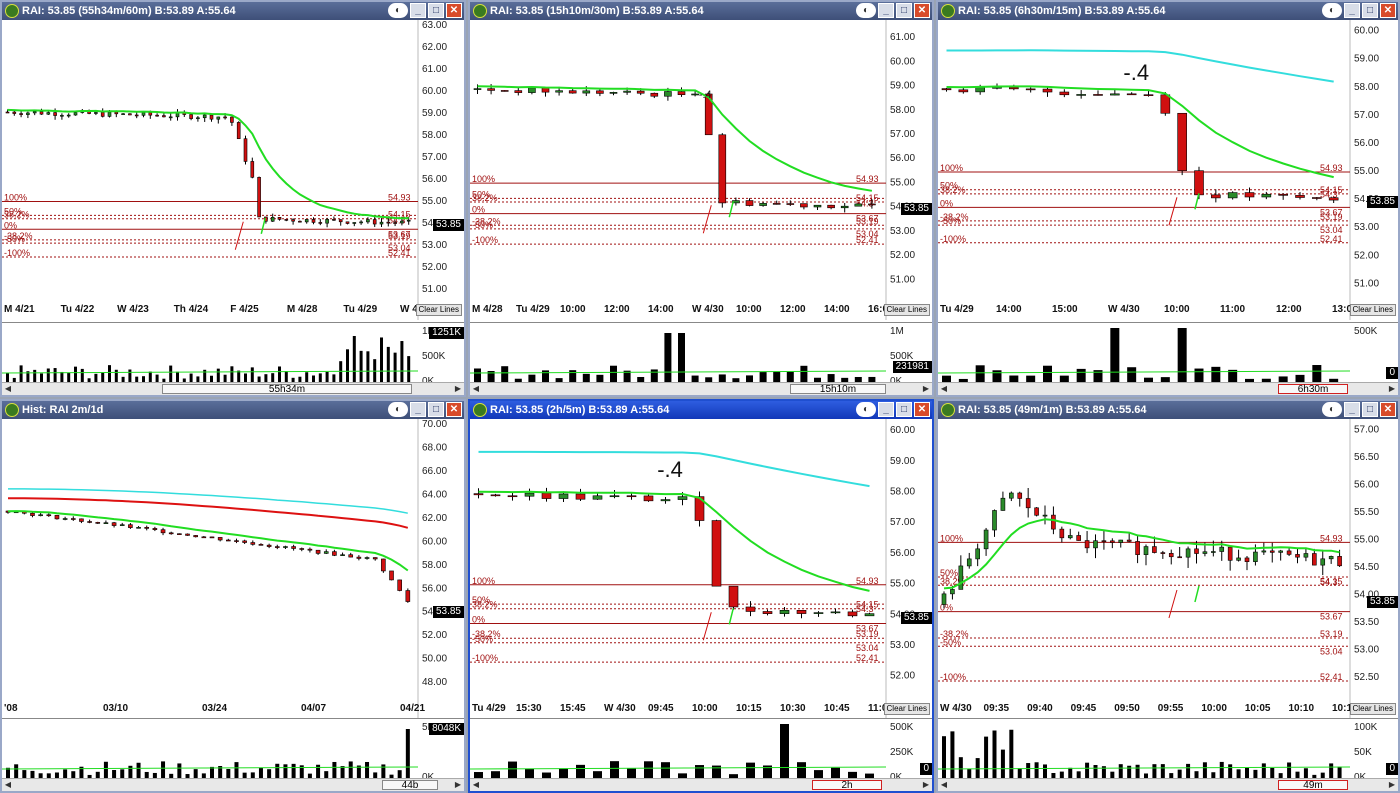  I want to click on price-annotation: -.4, so click(1136, 72).